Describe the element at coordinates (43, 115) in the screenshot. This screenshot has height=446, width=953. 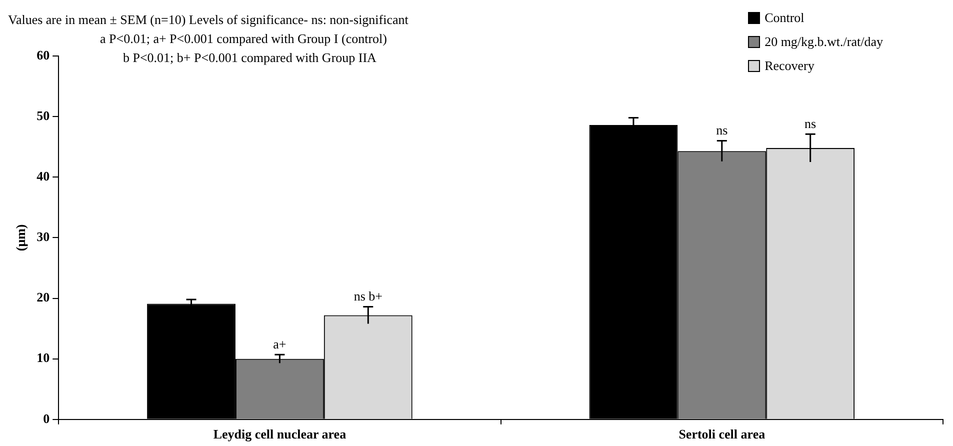
I see `y-tick-label: 50` at that location.